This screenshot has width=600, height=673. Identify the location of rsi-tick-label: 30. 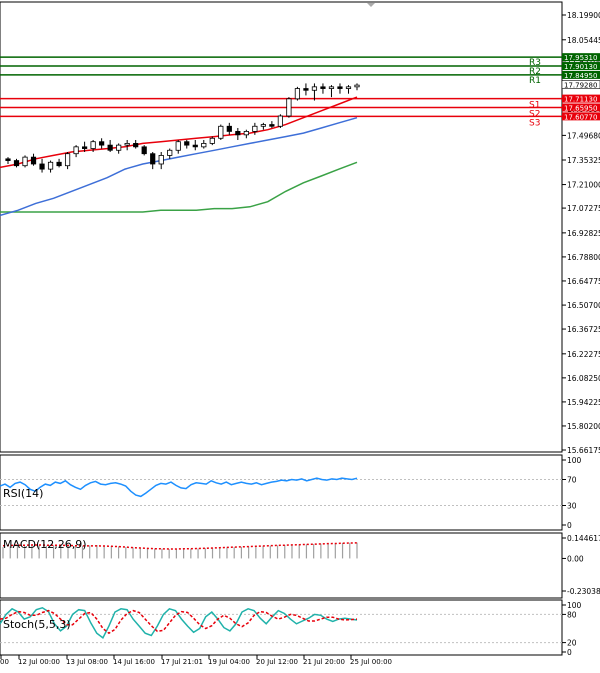
(572, 506).